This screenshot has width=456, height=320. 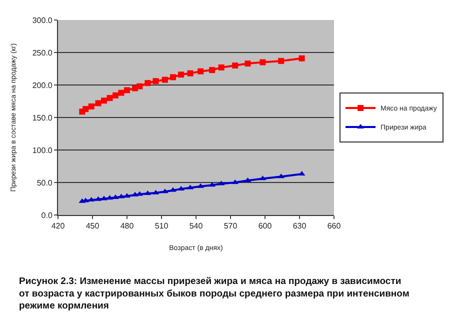 I want to click on text: Рисунок 2.3: Изменение массы прирезей жира и мяса на продажу в зависимости от возраста у кастрированных быков породы среднего размера при интенсивном режиме кормления, so click(x=214, y=294).